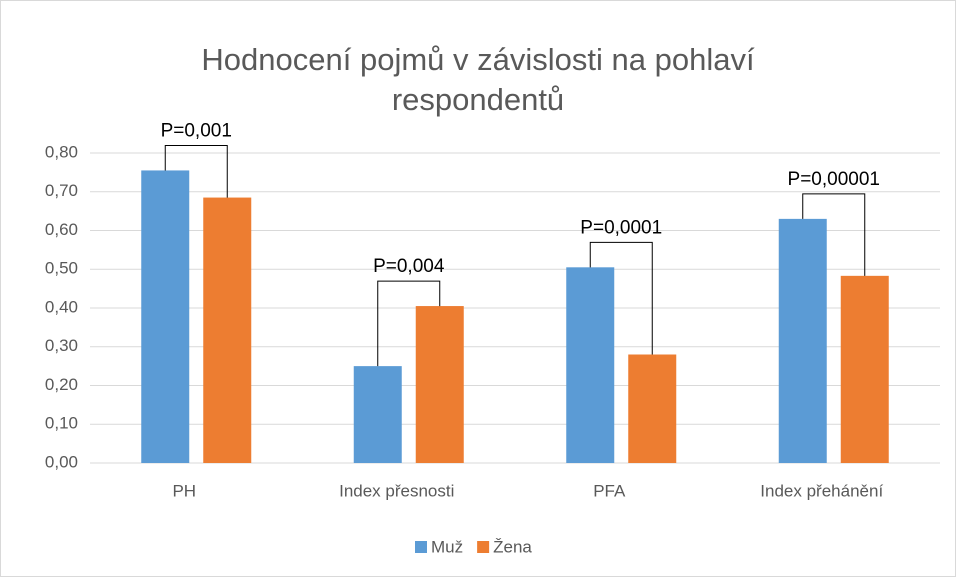 The width and height of the screenshot is (957, 583). What do you see at coordinates (621, 227) in the screenshot?
I see `annotation: P=0,0001` at bounding box center [621, 227].